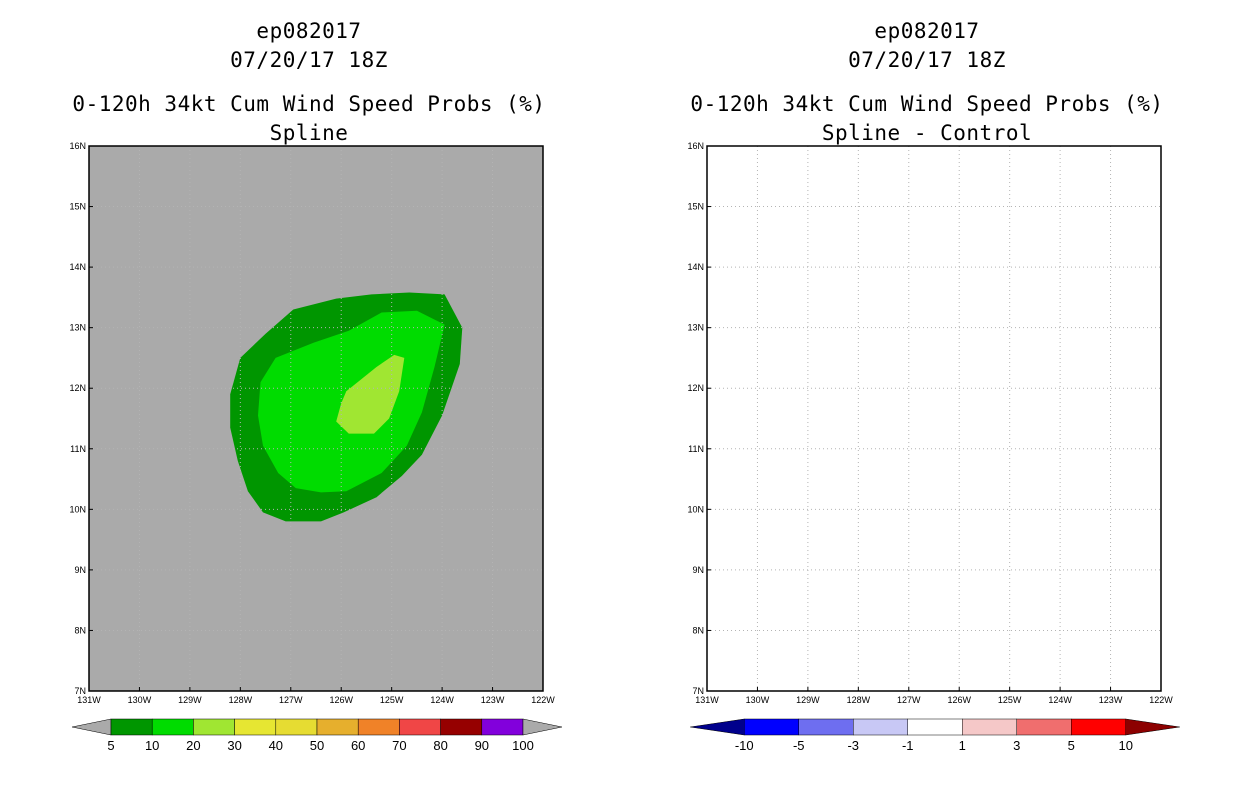 The image size is (1236, 800). I want to click on colorbar-label: 80, so click(440, 745).